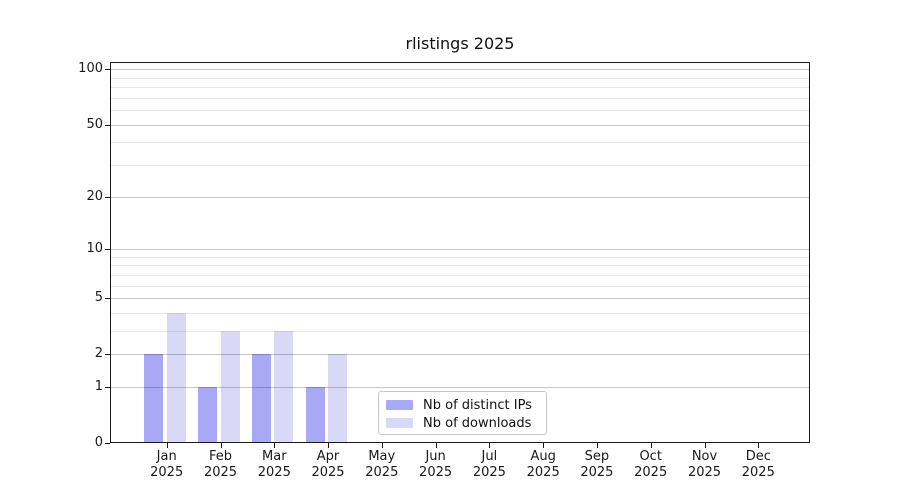  I want to click on x-axis-tick-label: Jan 2025, so click(167, 465).